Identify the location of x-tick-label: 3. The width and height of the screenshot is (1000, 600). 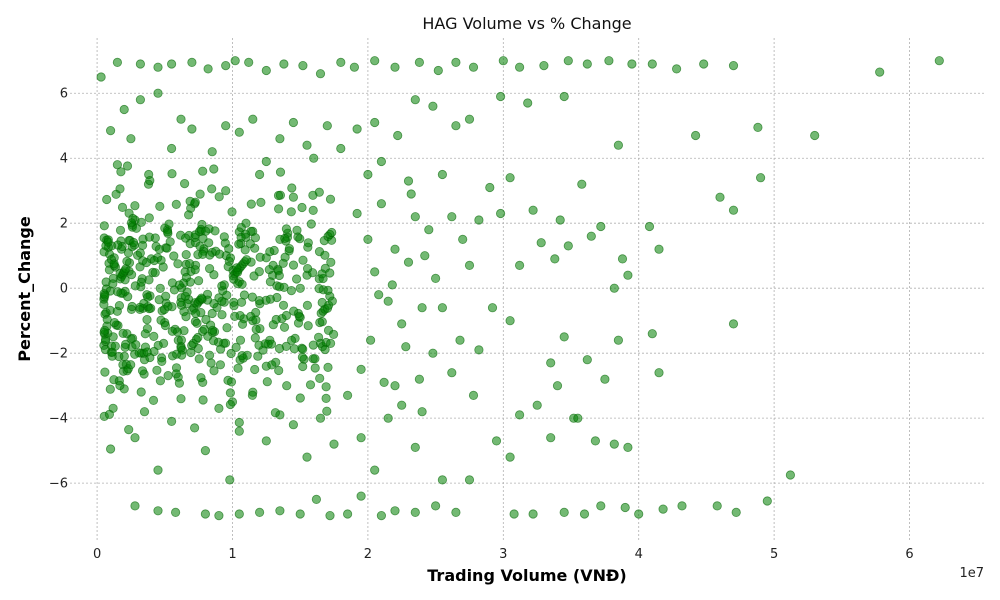
(503, 554).